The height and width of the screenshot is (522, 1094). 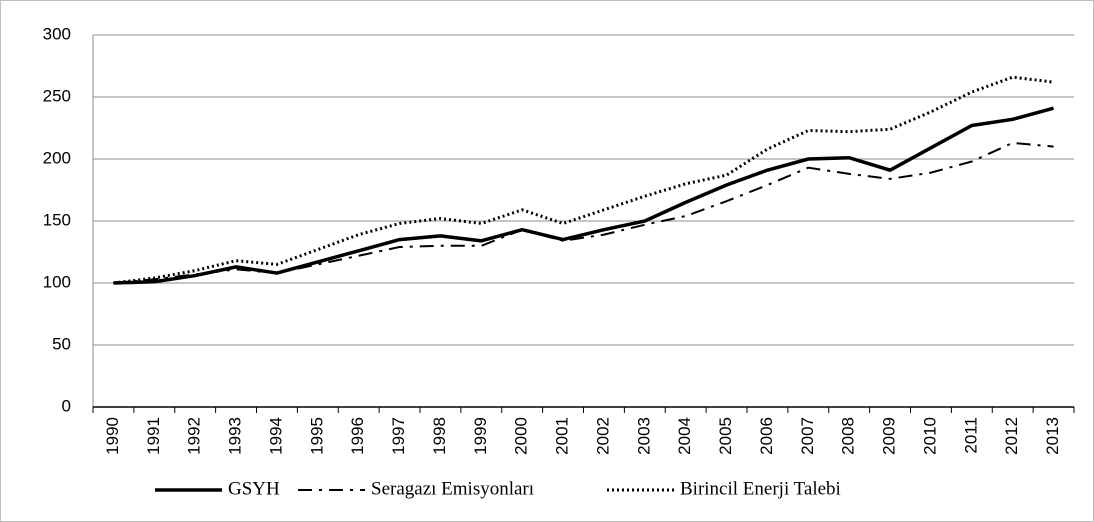 I want to click on x-tick-label: 2009, so click(x=889, y=436).